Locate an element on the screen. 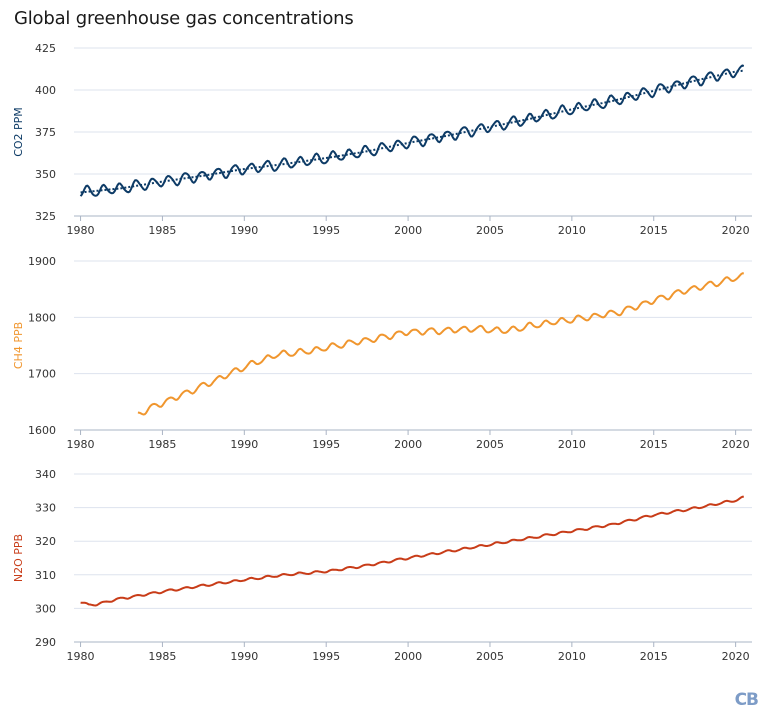 The width and height of the screenshot is (780, 722). ch4-x-tick-label: 2000 is located at coordinates (408, 444).